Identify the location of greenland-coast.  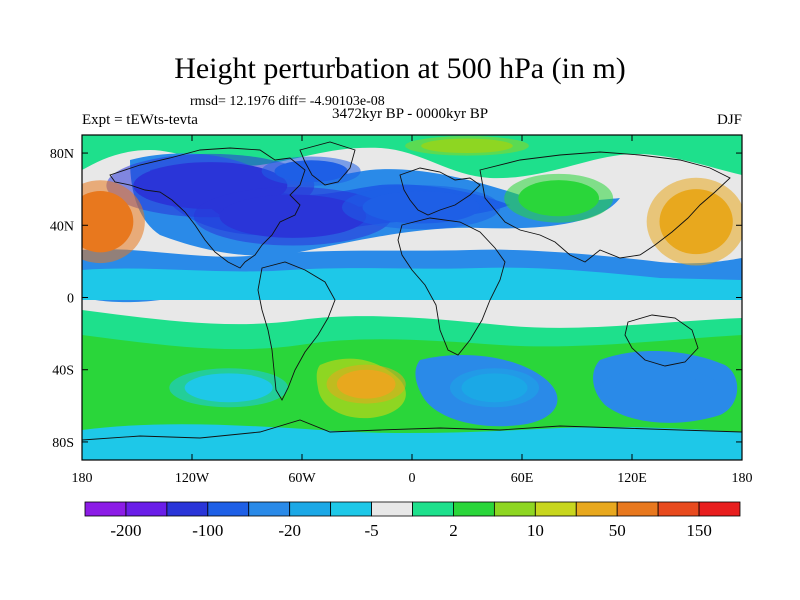
(327, 163).